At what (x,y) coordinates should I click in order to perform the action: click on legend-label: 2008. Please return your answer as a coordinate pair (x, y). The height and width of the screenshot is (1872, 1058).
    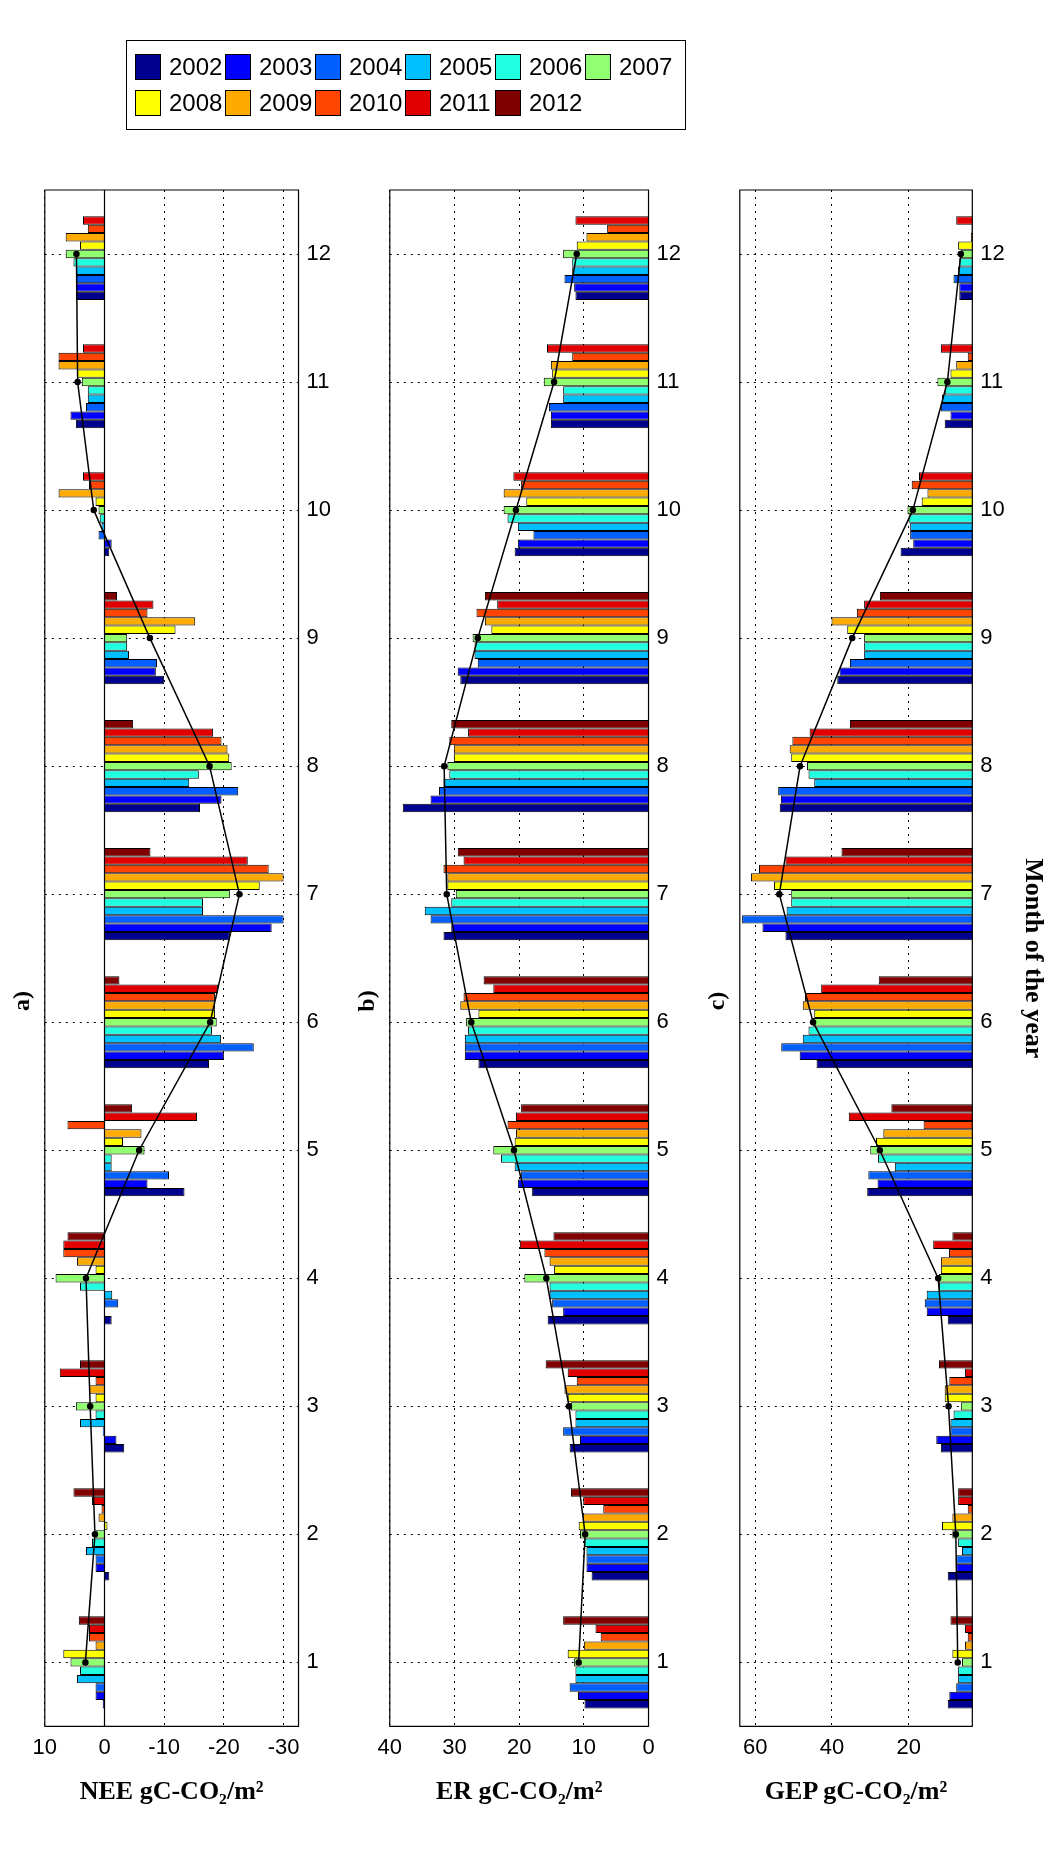
    Looking at the image, I should click on (196, 103).